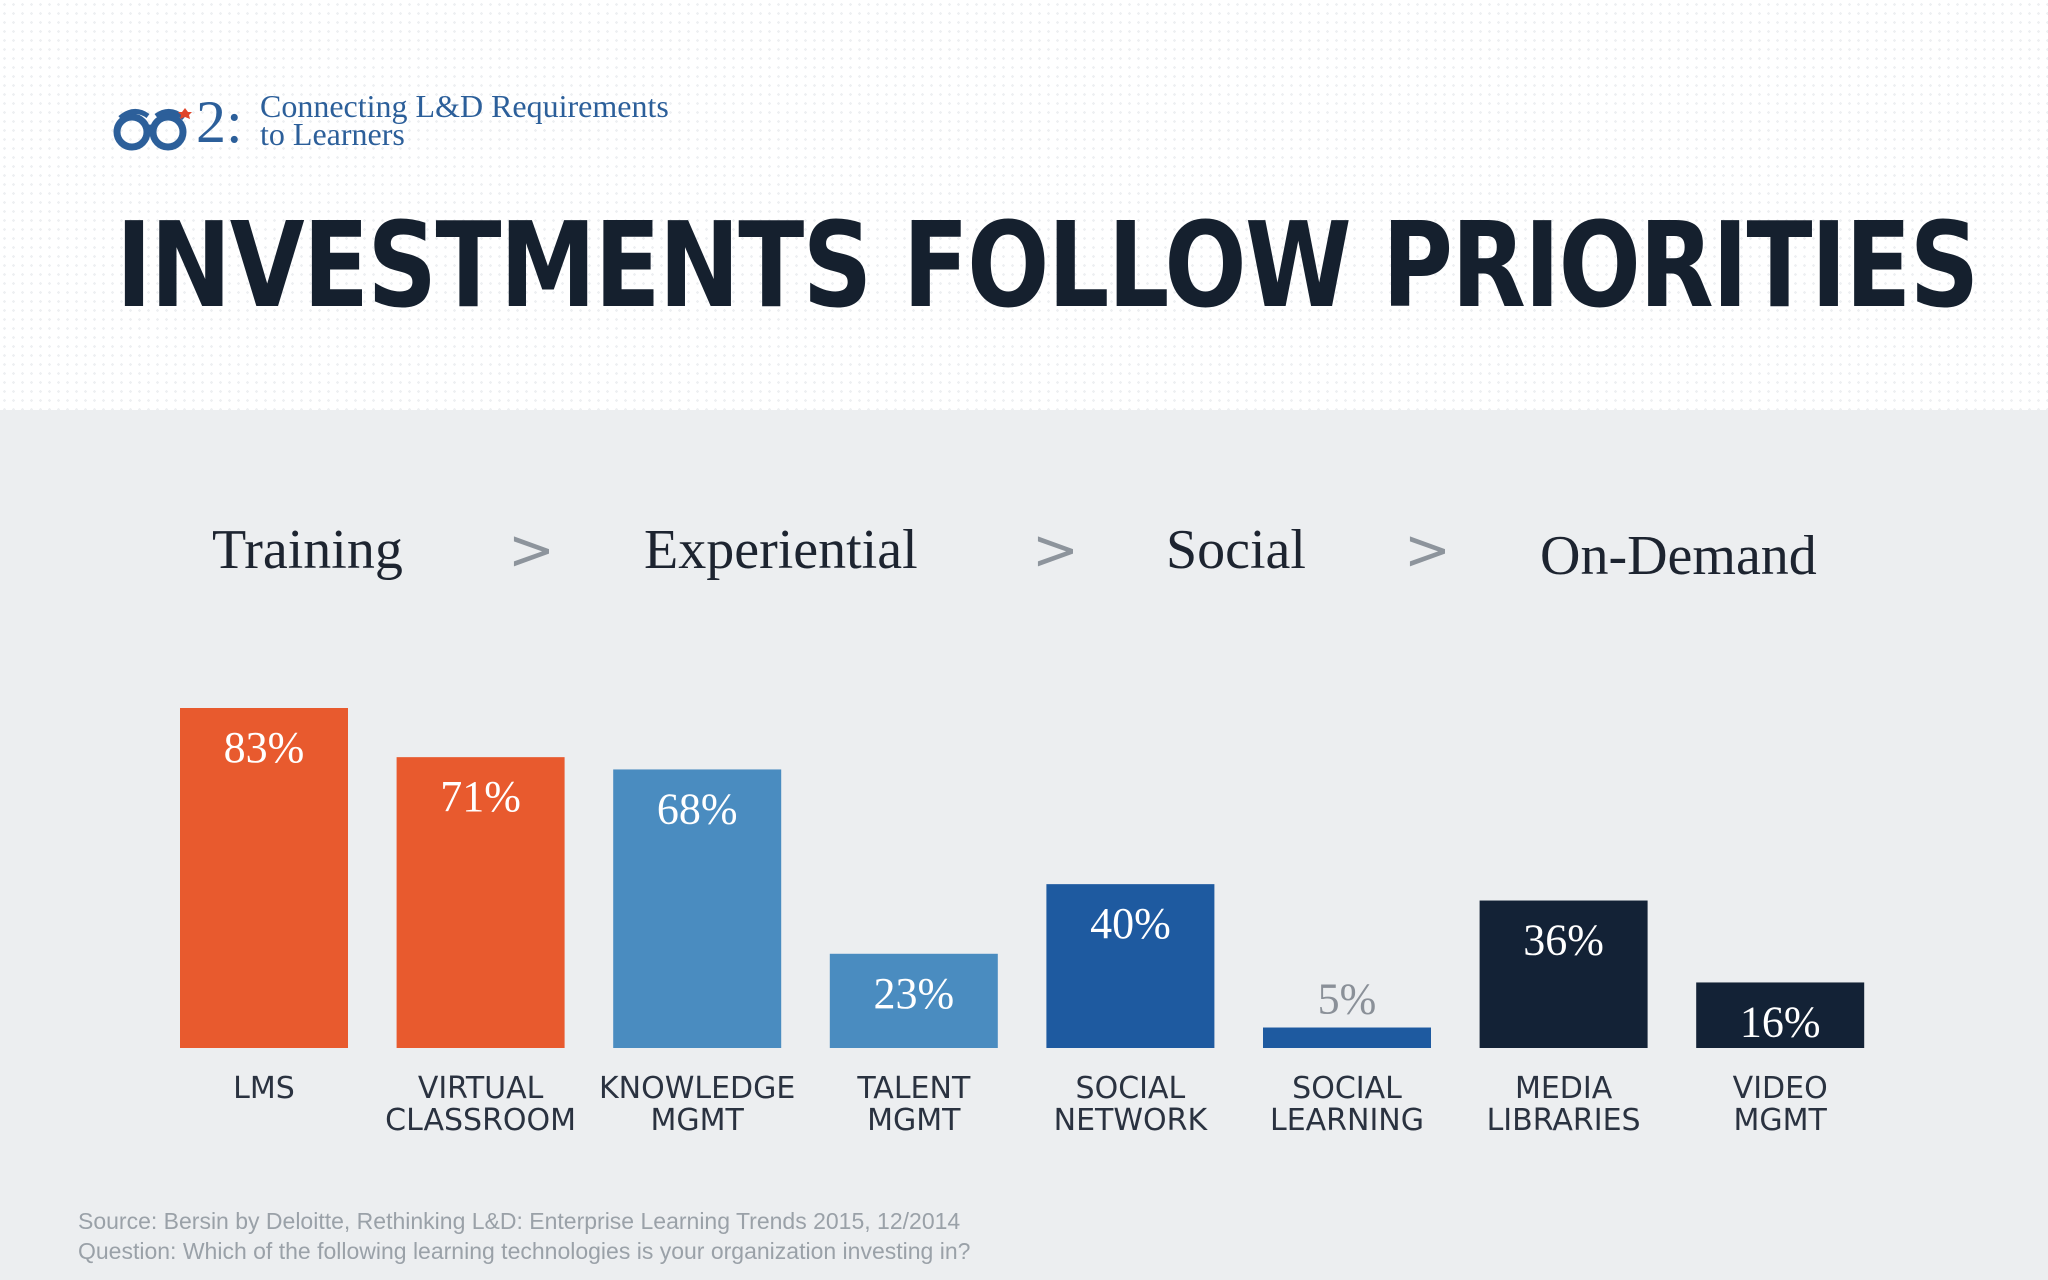  I want to click on bar-video-mgmt, so click(1780, 1015).